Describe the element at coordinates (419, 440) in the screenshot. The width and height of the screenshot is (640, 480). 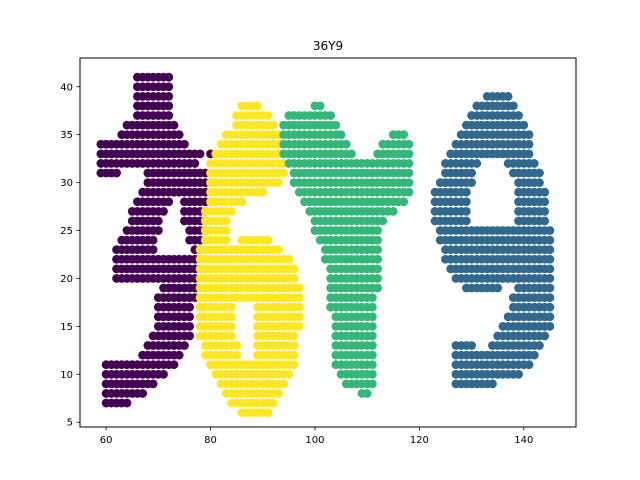
I see `x-tick-label: 120` at that location.